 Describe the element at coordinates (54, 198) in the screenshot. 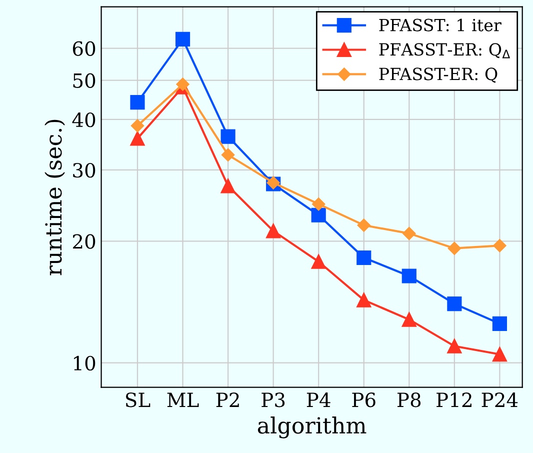

I see `y-axis-title: runtime (sec.)` at that location.